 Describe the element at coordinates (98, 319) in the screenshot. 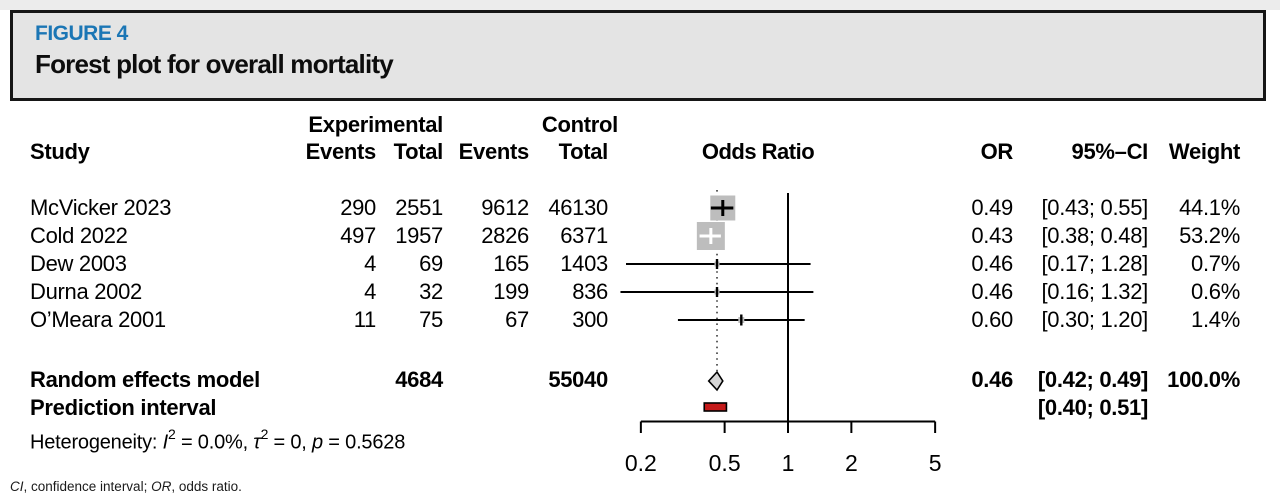

I see `study-name: O’Meara 2001` at that location.